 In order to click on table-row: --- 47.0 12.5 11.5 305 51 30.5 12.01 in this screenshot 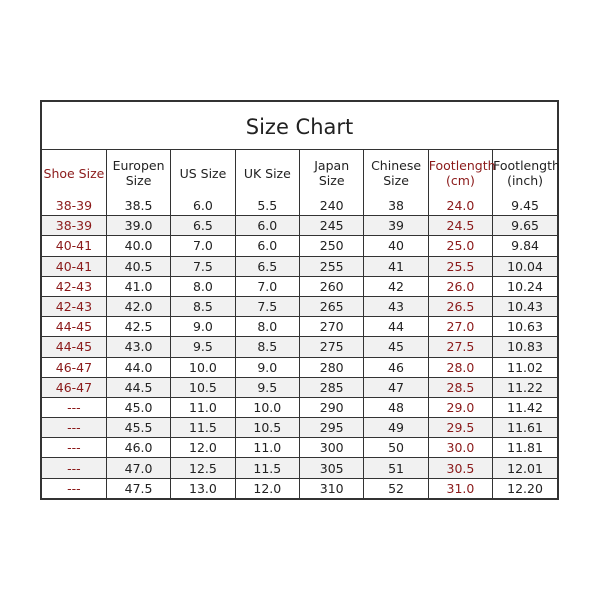, I will do `click(299, 468)`.